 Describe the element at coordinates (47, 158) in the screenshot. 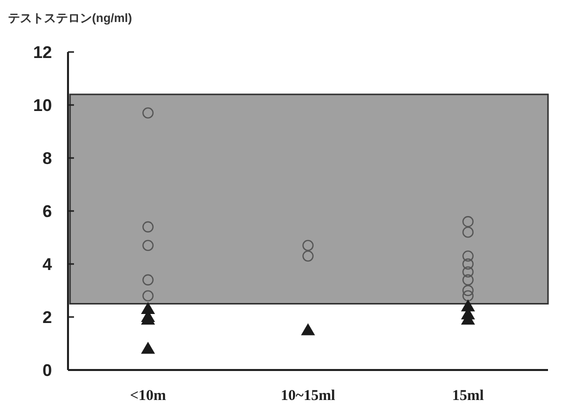

I see `y-tick-label: 8` at that location.